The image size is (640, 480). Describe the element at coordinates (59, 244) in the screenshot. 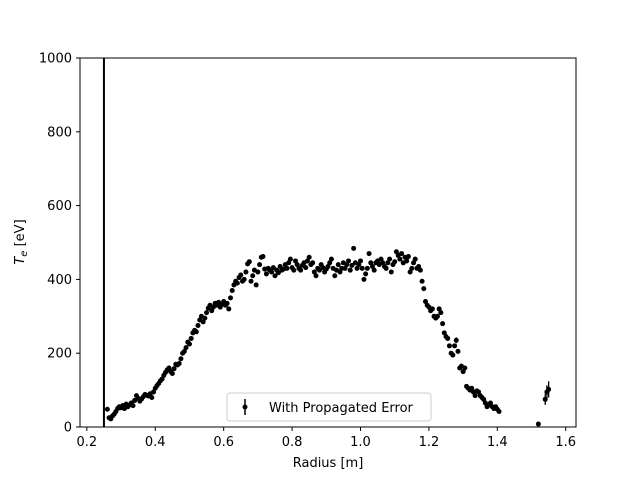

I see `y-axis-ticks: 0 200 400 600 800 1000` at that location.